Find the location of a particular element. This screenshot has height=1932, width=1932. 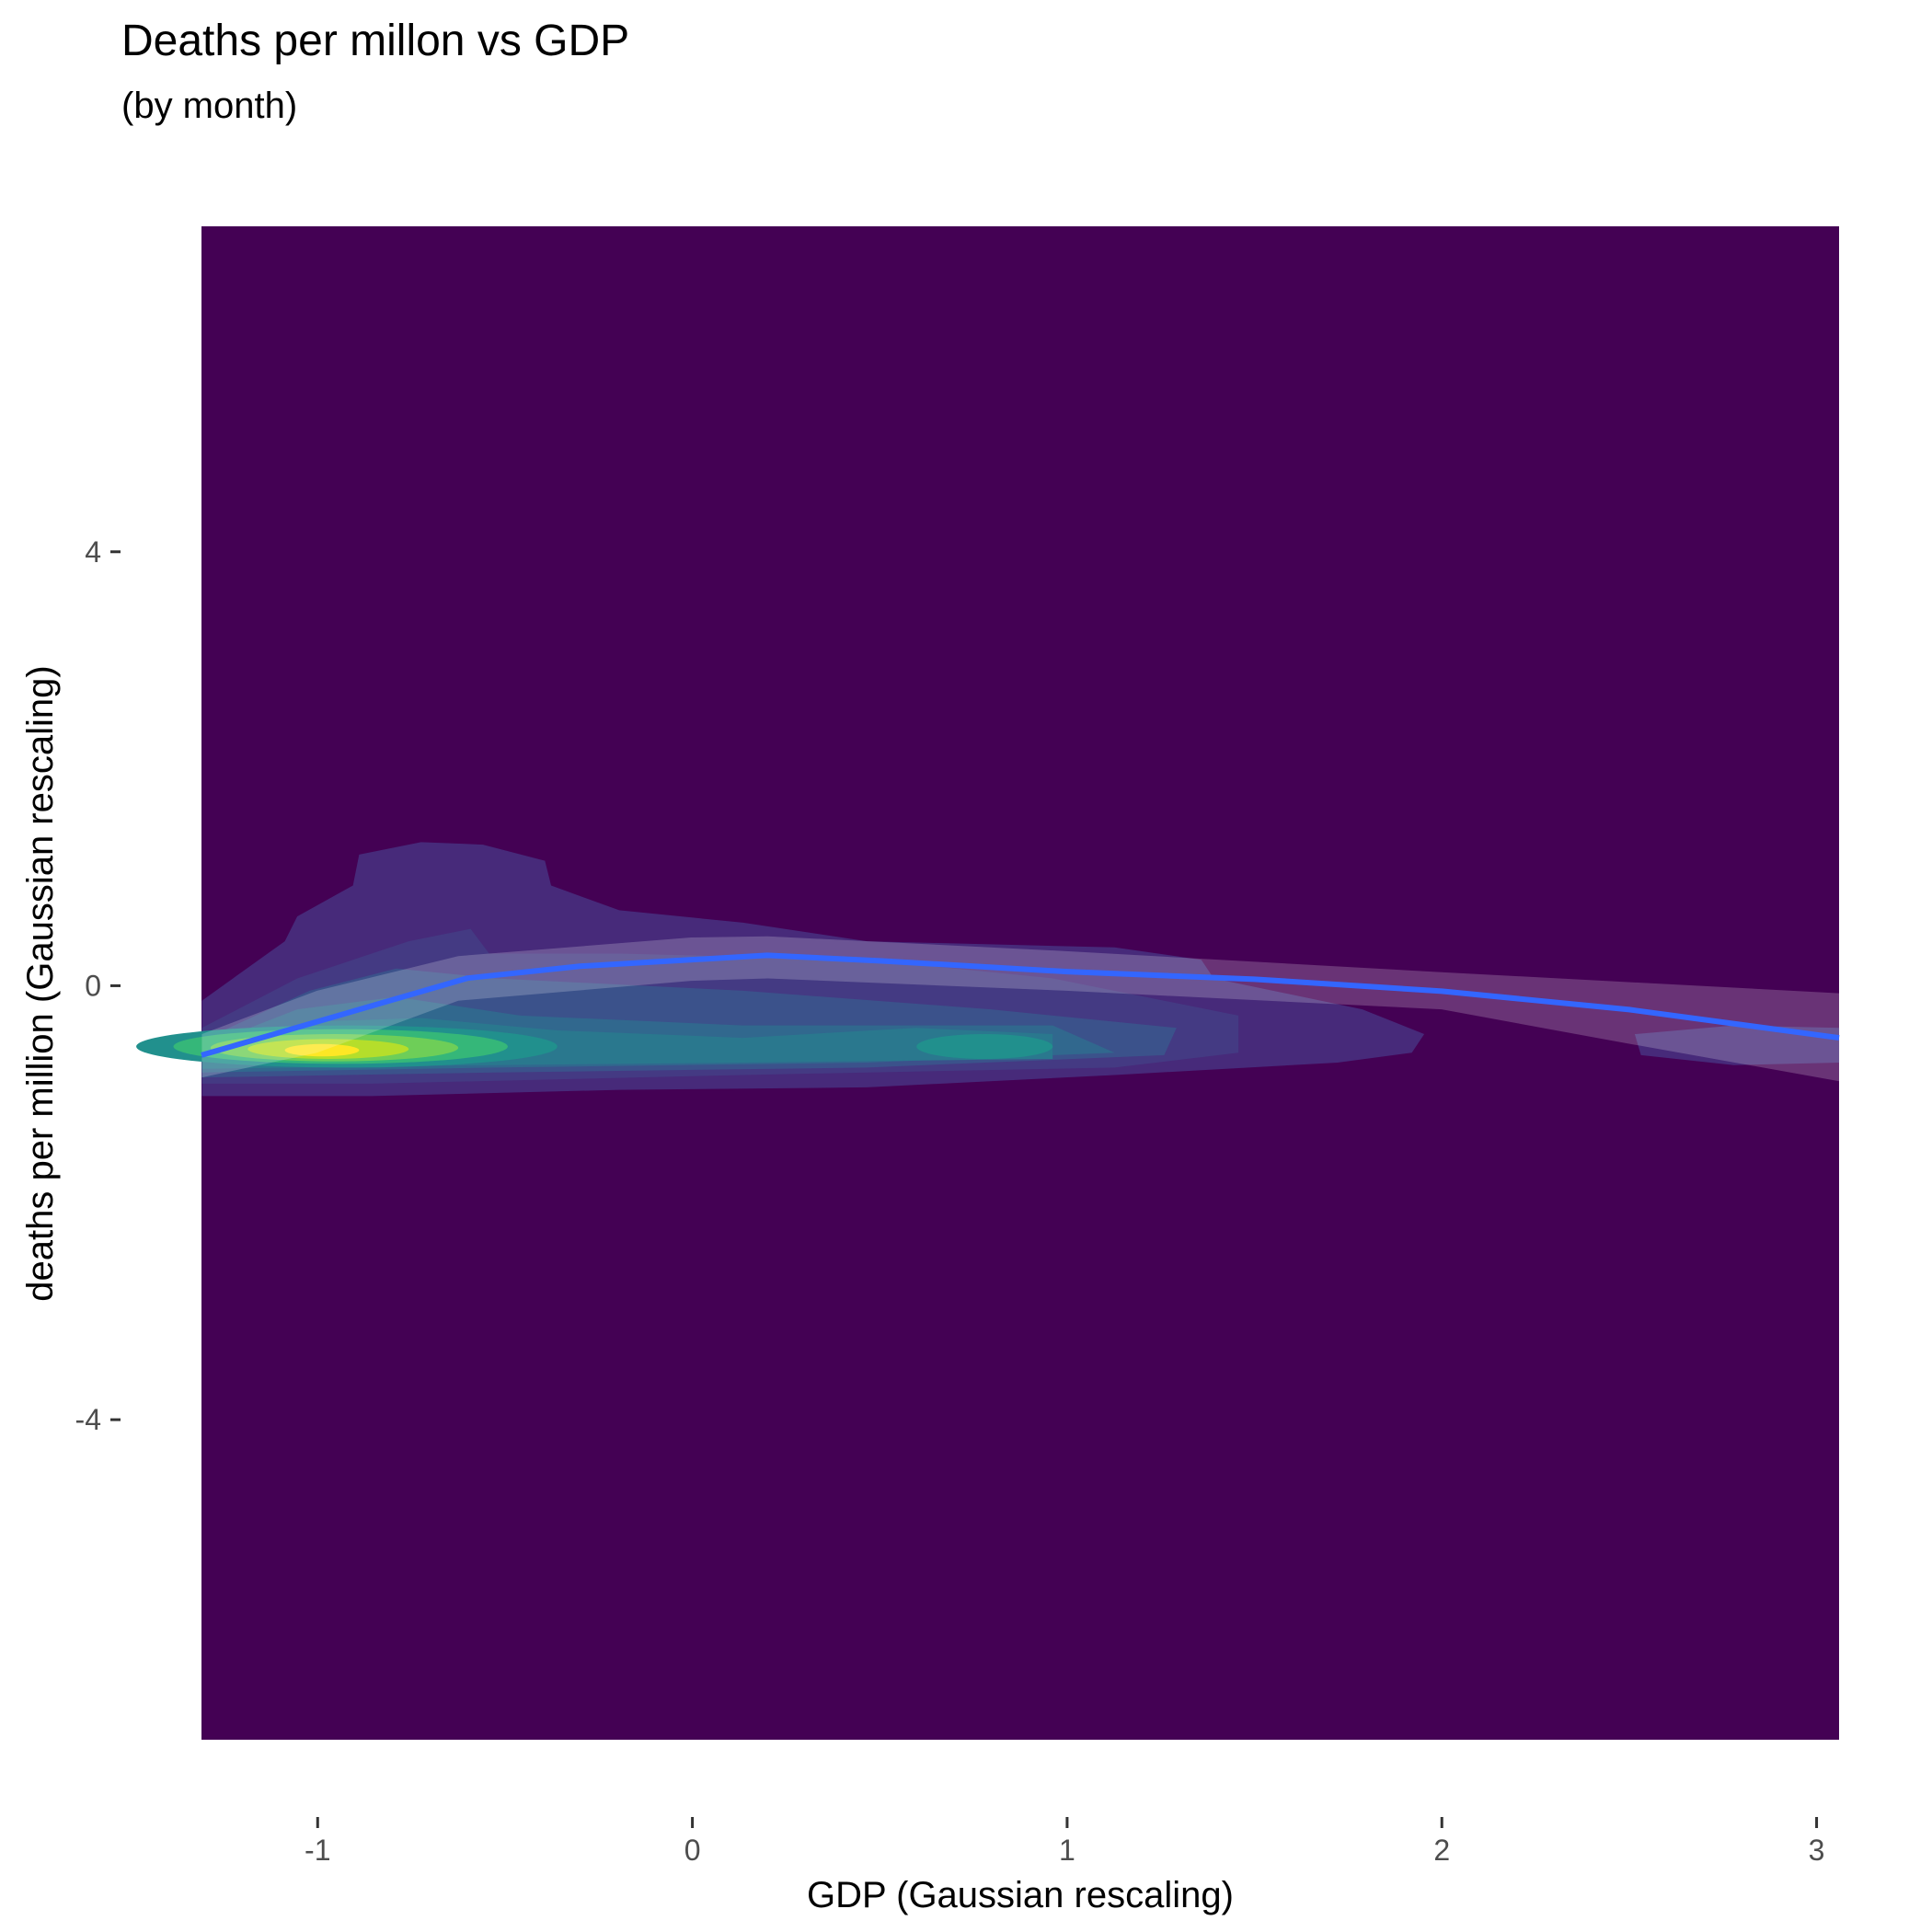

density-contours is located at coordinates (988, 970).